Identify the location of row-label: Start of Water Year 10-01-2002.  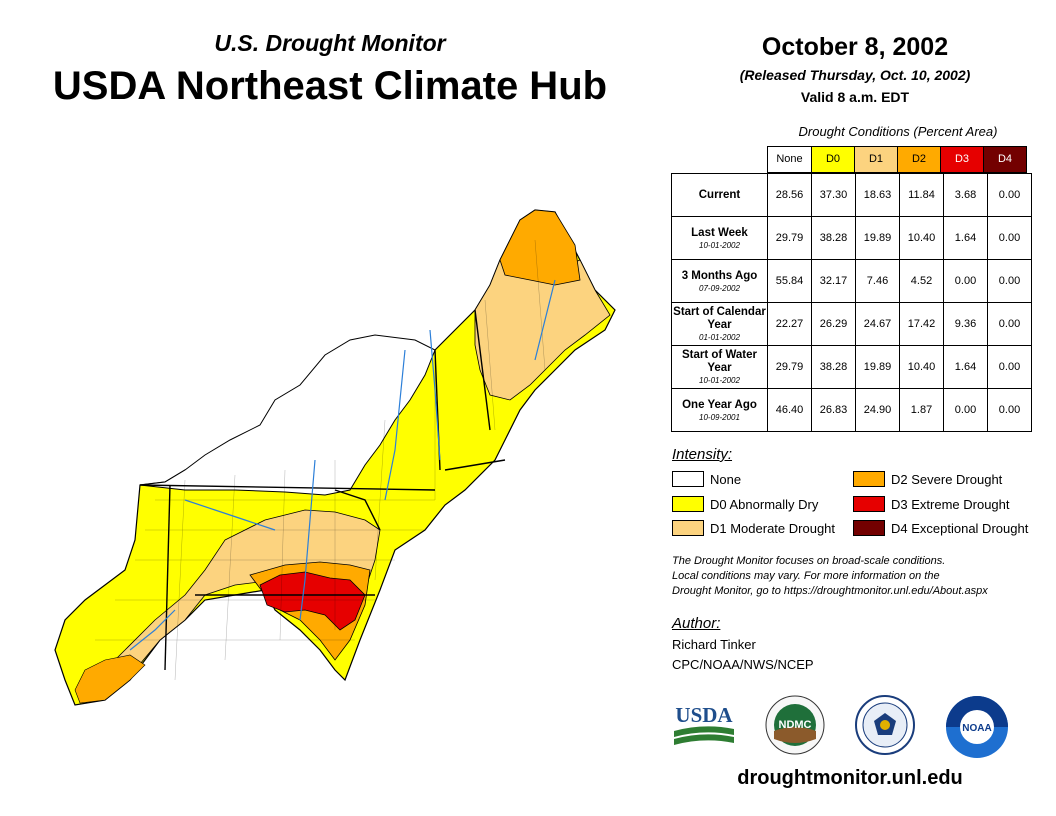
(719, 367).